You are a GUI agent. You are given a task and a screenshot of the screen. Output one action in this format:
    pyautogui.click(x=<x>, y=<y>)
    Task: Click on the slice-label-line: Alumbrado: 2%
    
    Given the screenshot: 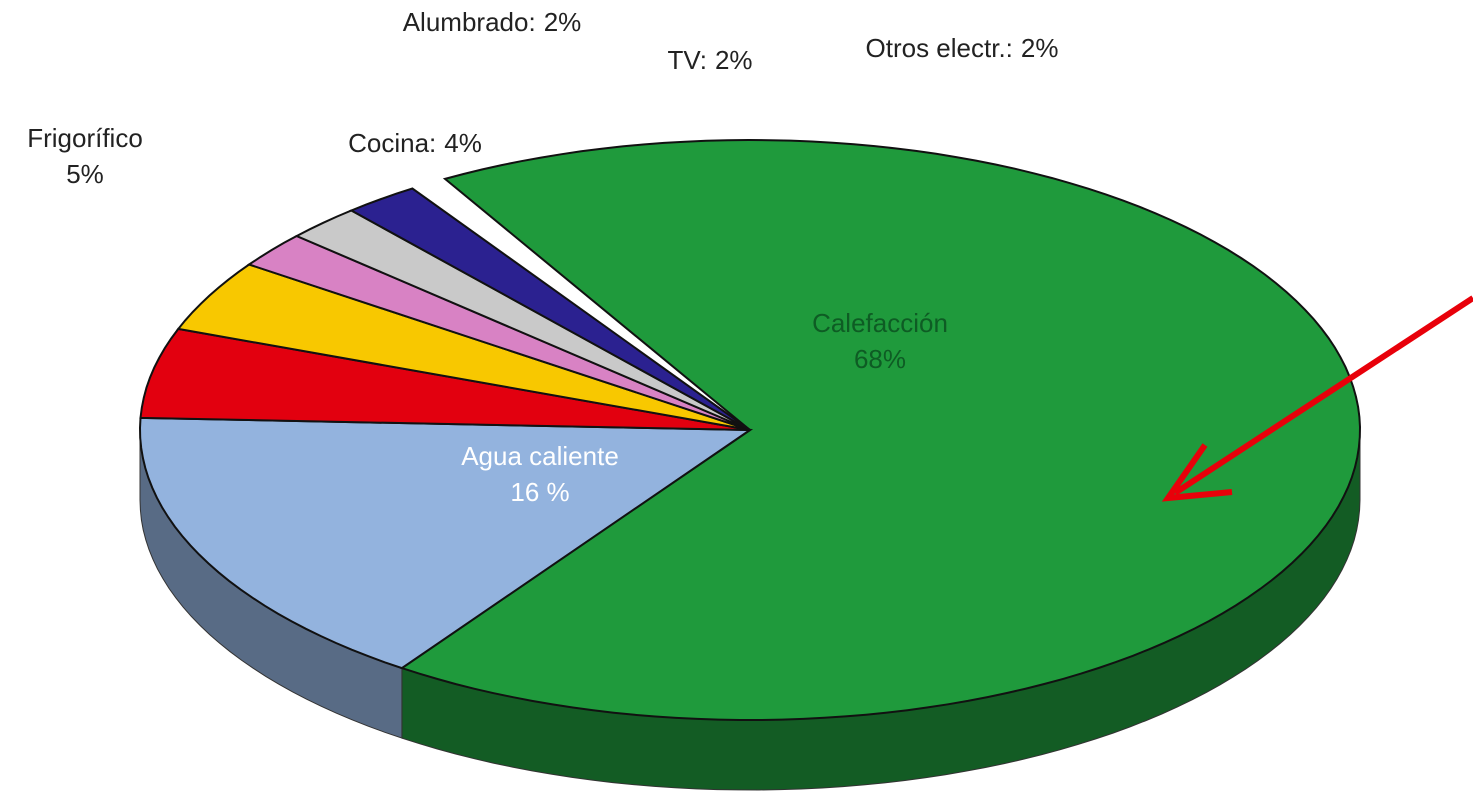 What is the action you would take?
    pyautogui.click(x=492, y=22)
    